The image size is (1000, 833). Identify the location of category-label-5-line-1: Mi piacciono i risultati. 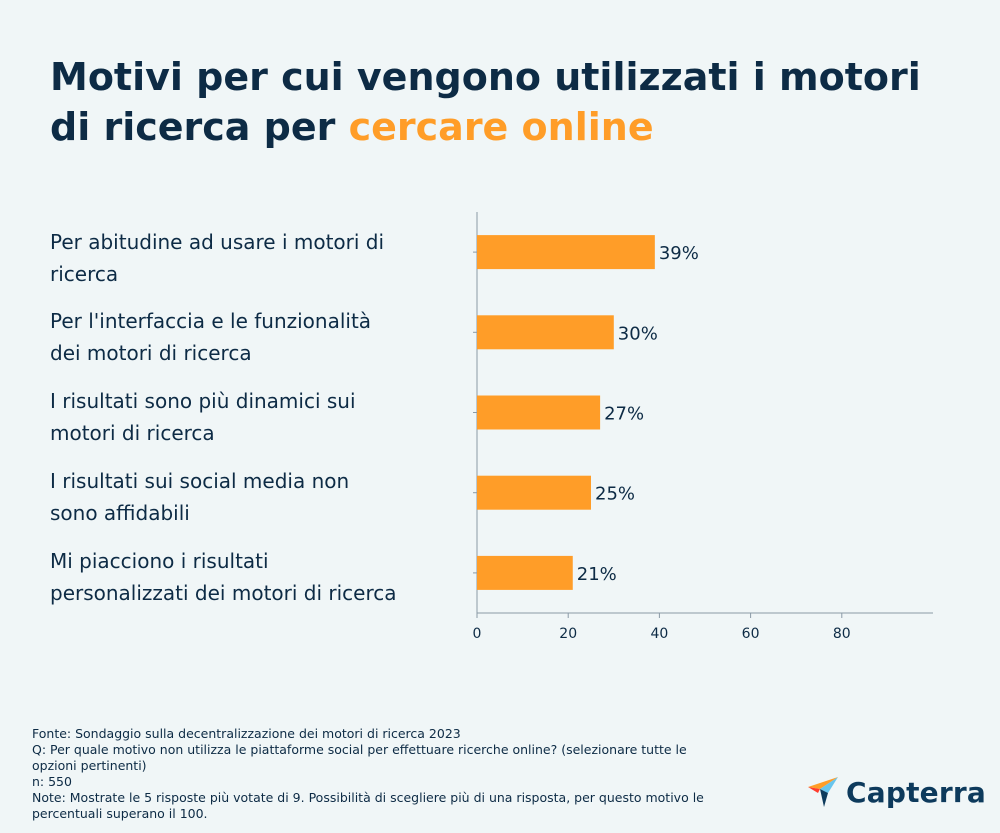
(159, 561).